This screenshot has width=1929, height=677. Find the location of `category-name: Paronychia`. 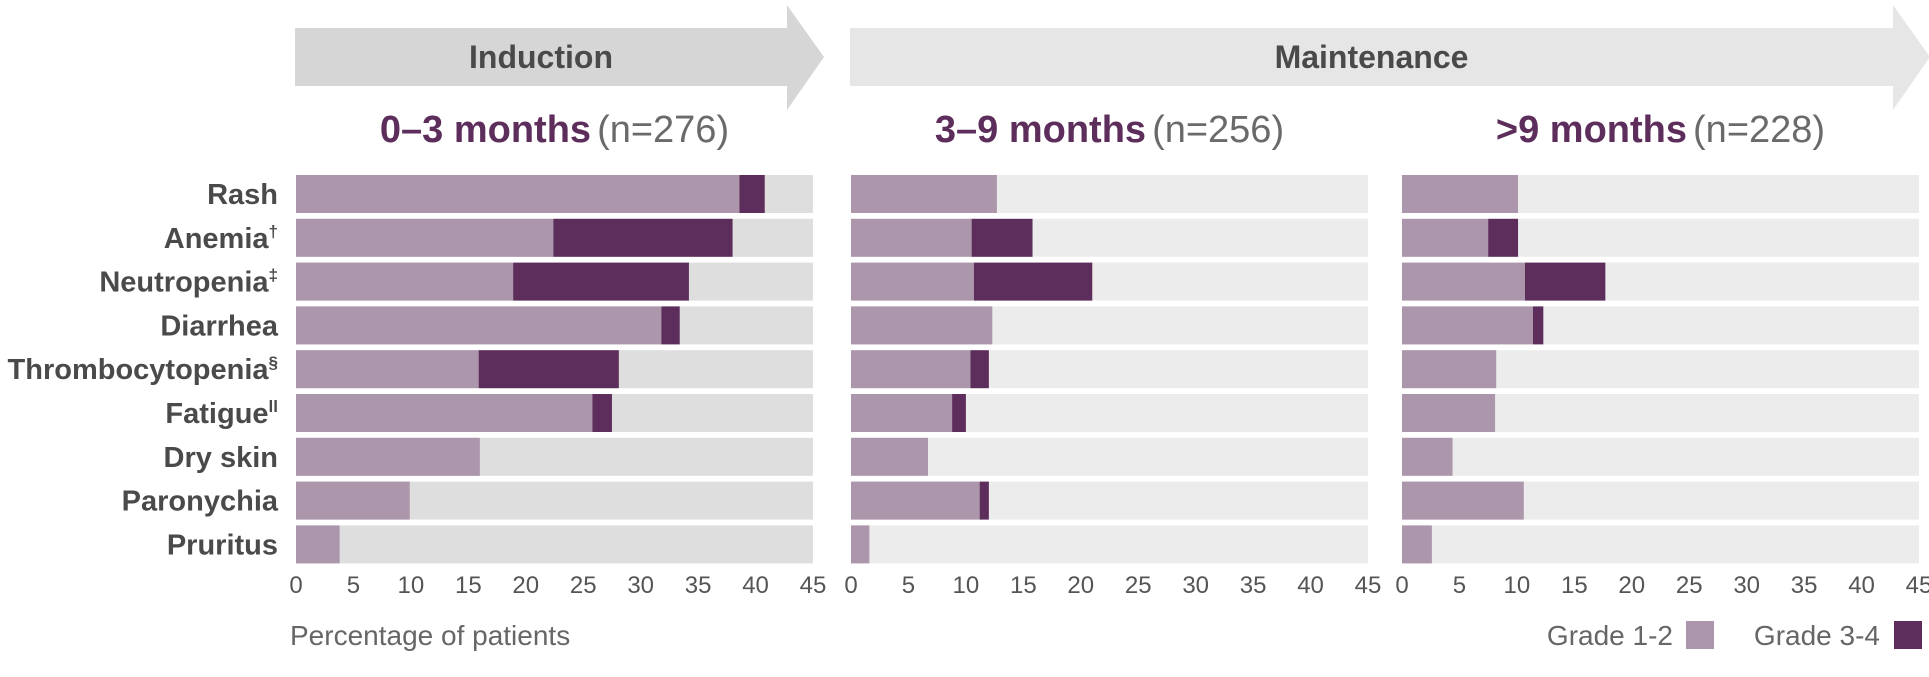

category-name: Paronychia is located at coordinates (200, 502).